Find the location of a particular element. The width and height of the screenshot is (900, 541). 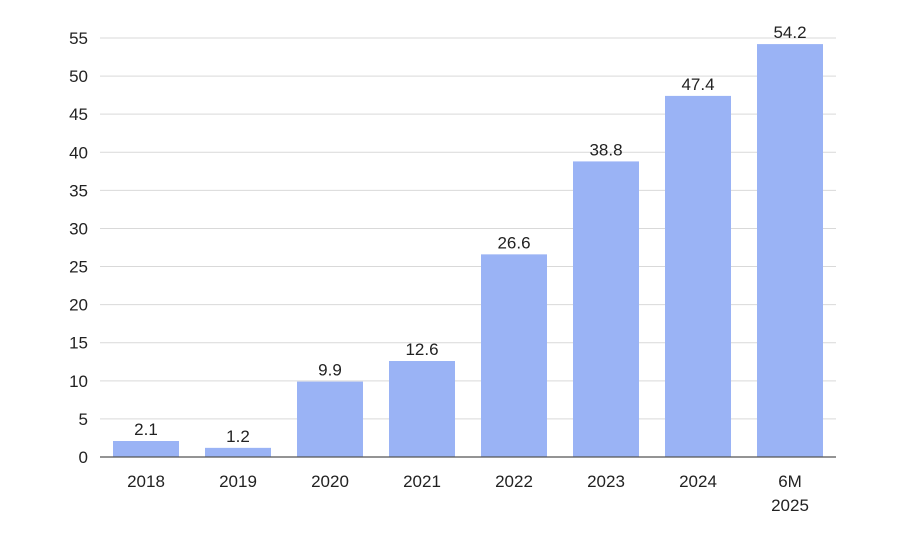

value-label-0: 2.1 is located at coordinates (146, 429).